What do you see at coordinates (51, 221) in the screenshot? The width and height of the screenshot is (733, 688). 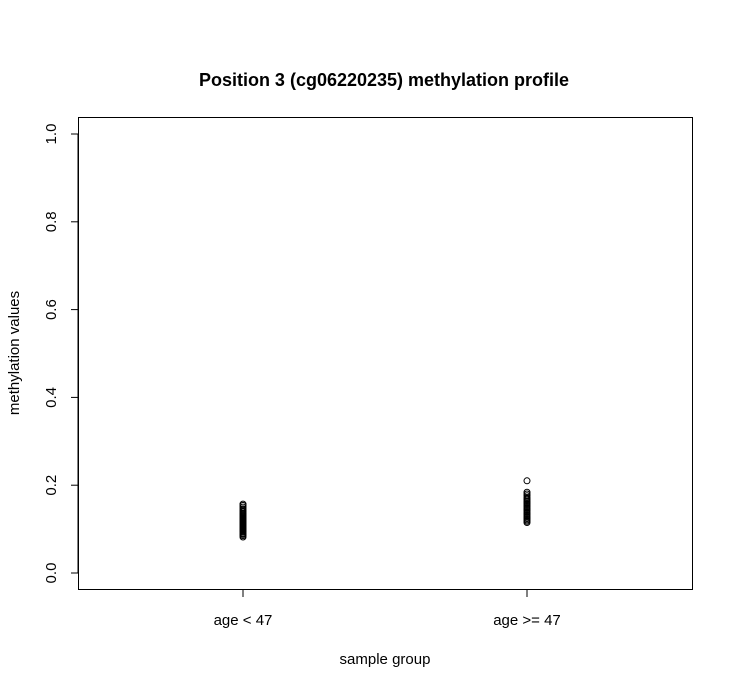 I see `y-tick-label: 0.8` at bounding box center [51, 221].